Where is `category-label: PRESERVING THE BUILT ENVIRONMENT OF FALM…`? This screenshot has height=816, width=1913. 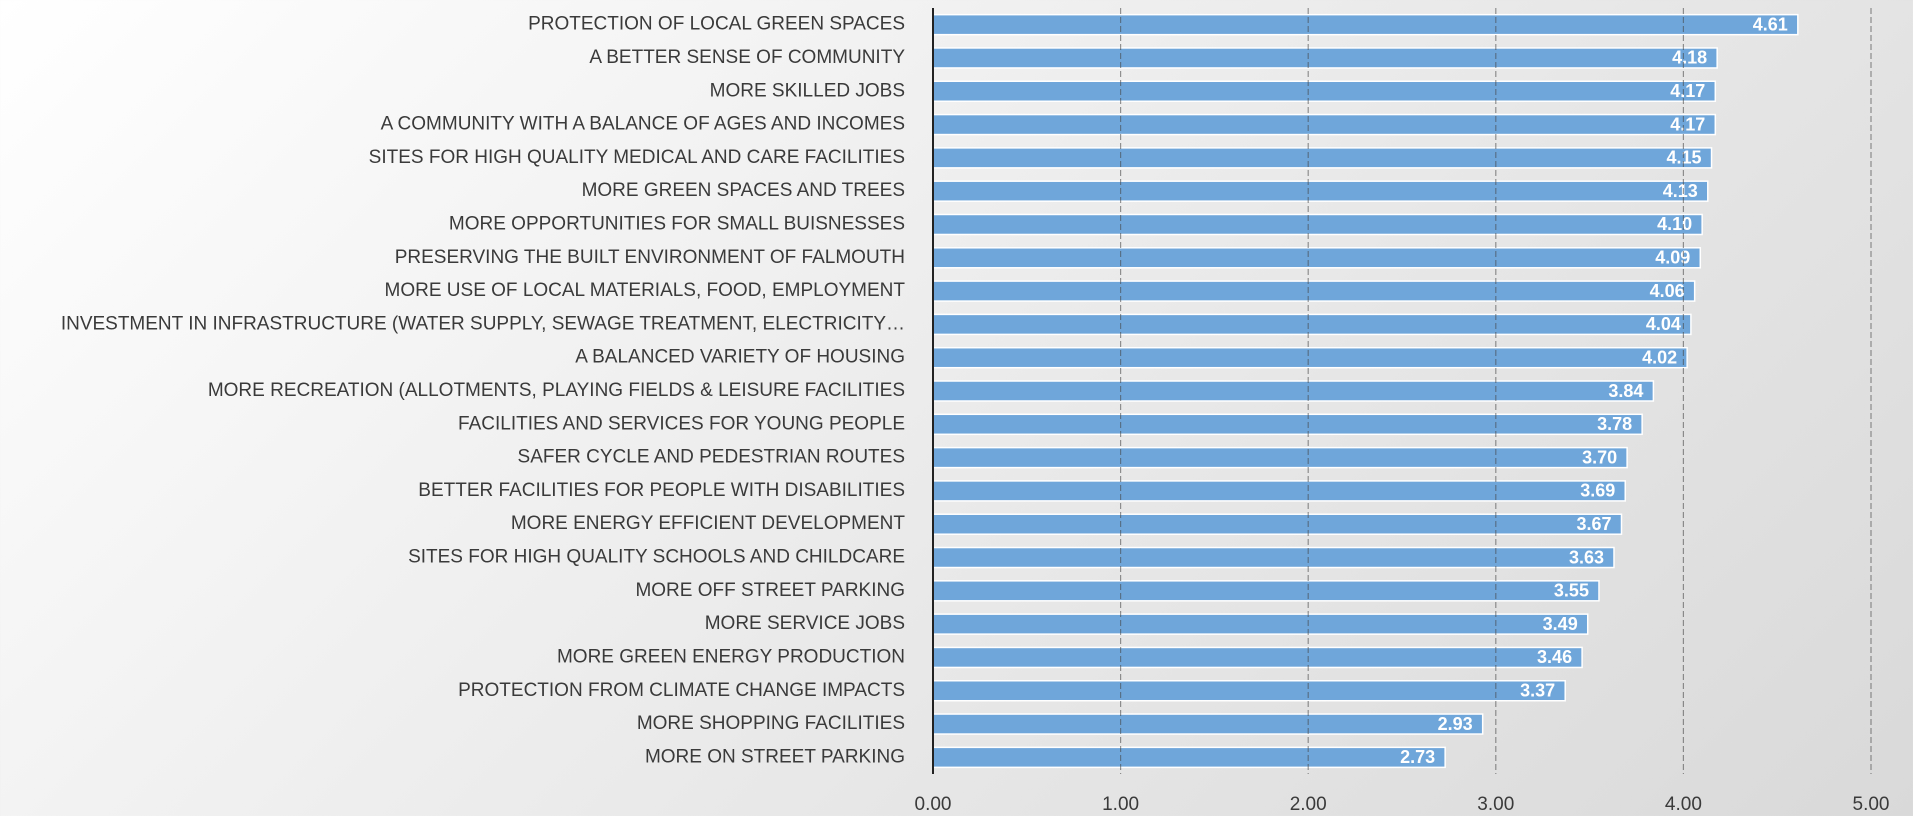
category-label: PRESERVING THE BUILT ENVIRONMENT OF FALM… is located at coordinates (650, 257).